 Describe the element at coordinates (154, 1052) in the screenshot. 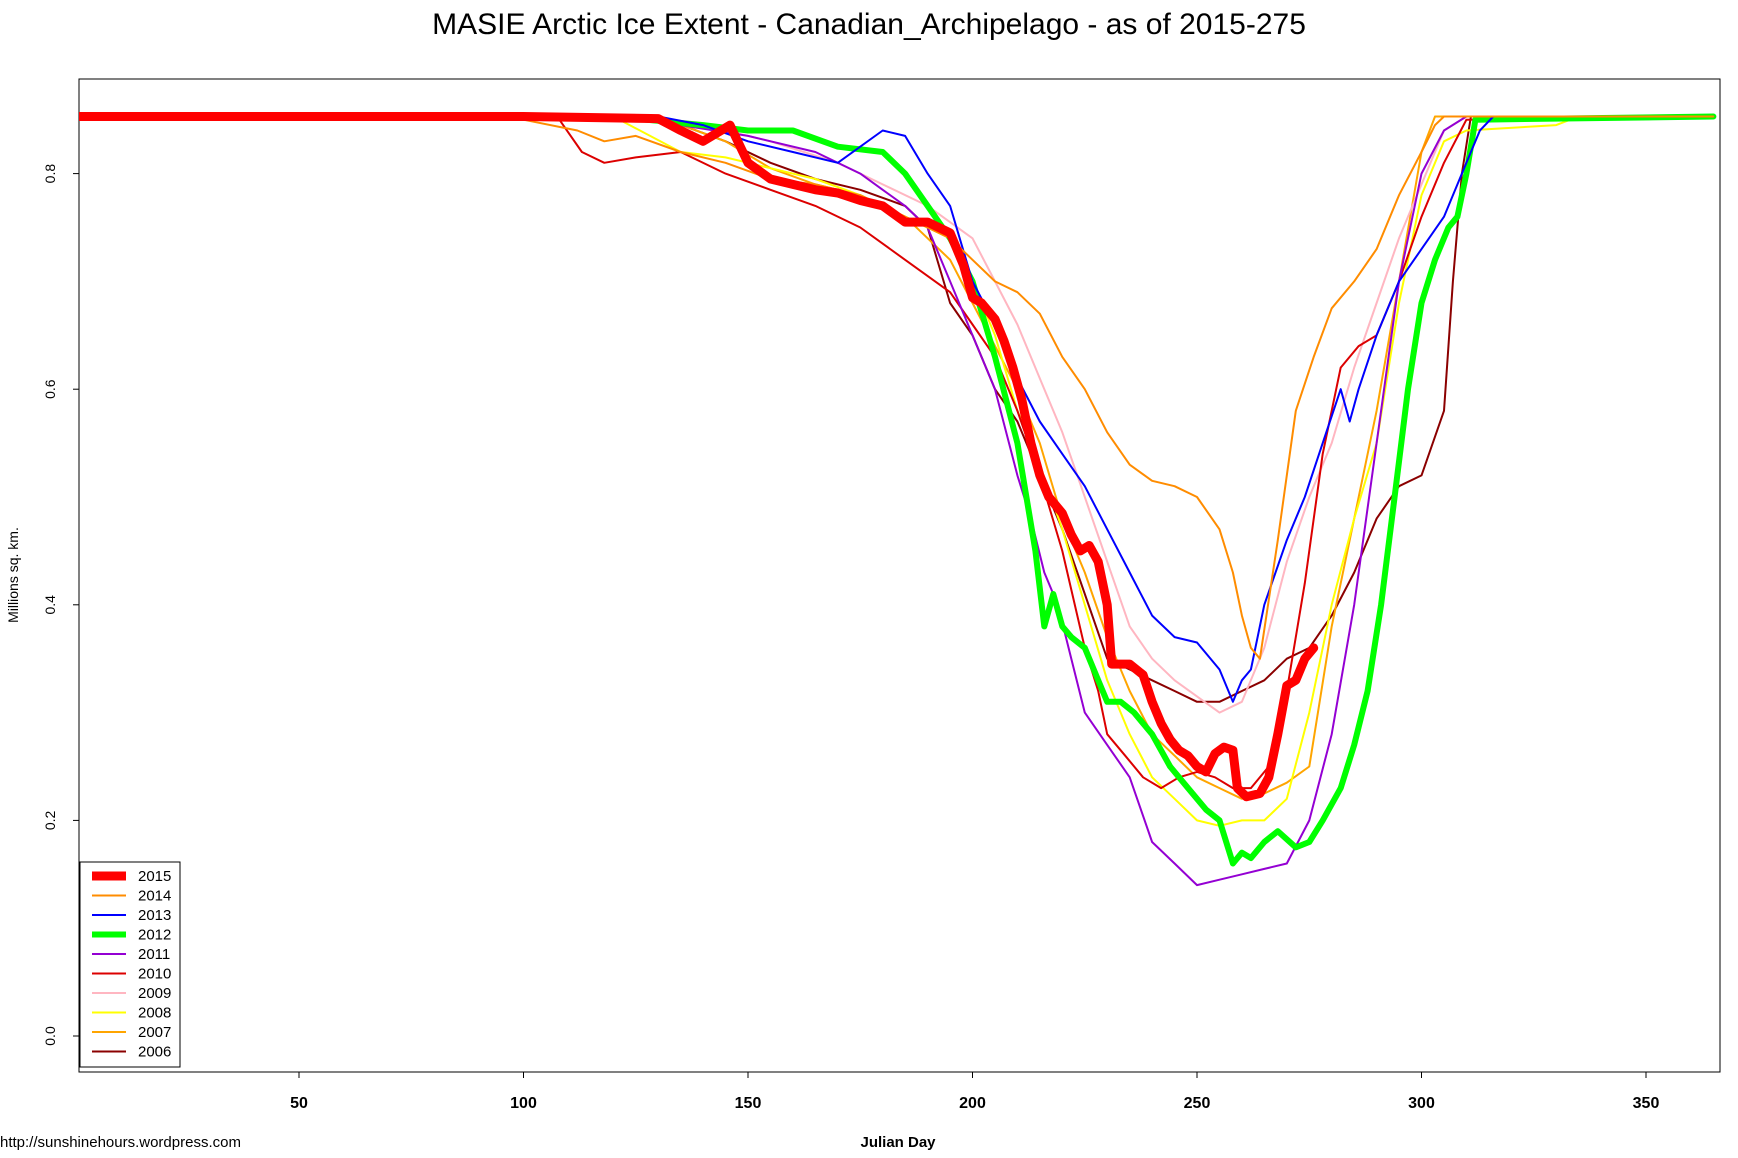

I see `legend-label-2006: 2006` at that location.